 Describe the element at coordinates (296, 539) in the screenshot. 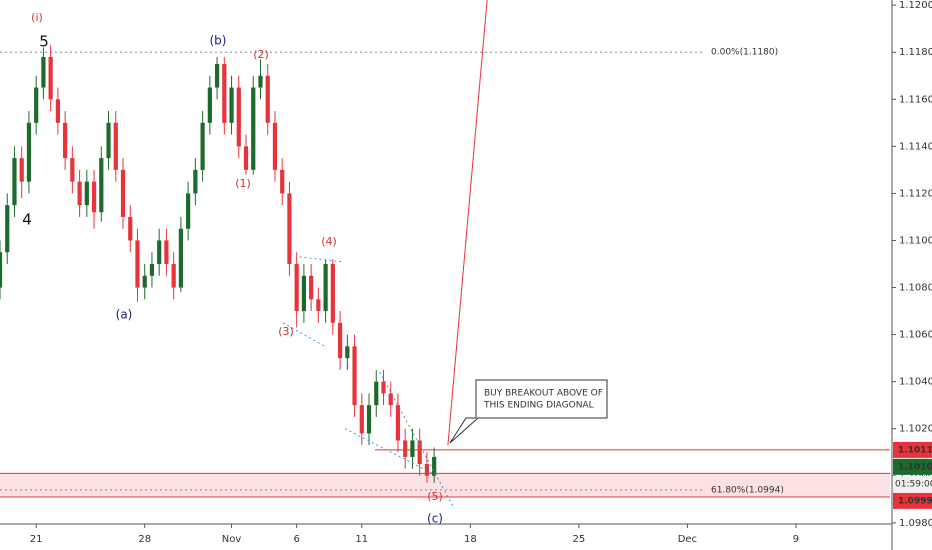

I see `x-tick-label: 6` at that location.